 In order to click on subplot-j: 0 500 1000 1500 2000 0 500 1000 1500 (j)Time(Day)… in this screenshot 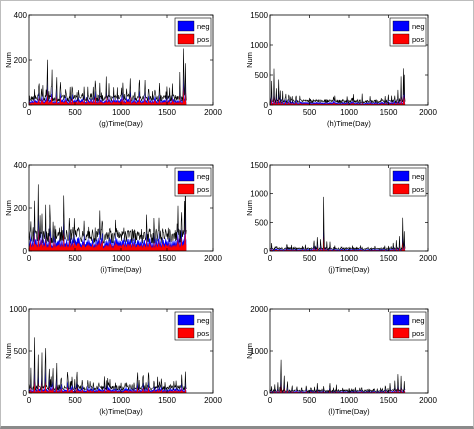, I will do `click(341, 217)`.